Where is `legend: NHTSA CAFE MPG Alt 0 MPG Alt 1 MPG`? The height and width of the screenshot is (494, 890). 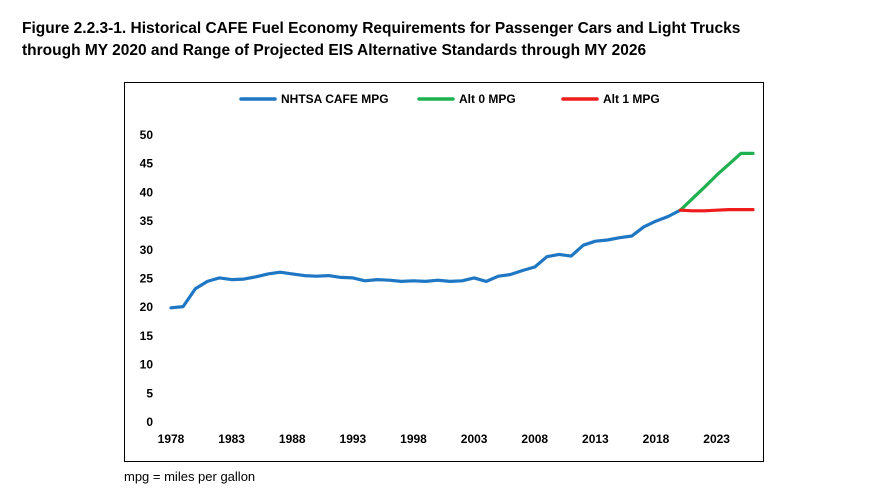 legend: NHTSA CAFE MPG Alt 0 MPG Alt 1 MPG is located at coordinates (449, 99).